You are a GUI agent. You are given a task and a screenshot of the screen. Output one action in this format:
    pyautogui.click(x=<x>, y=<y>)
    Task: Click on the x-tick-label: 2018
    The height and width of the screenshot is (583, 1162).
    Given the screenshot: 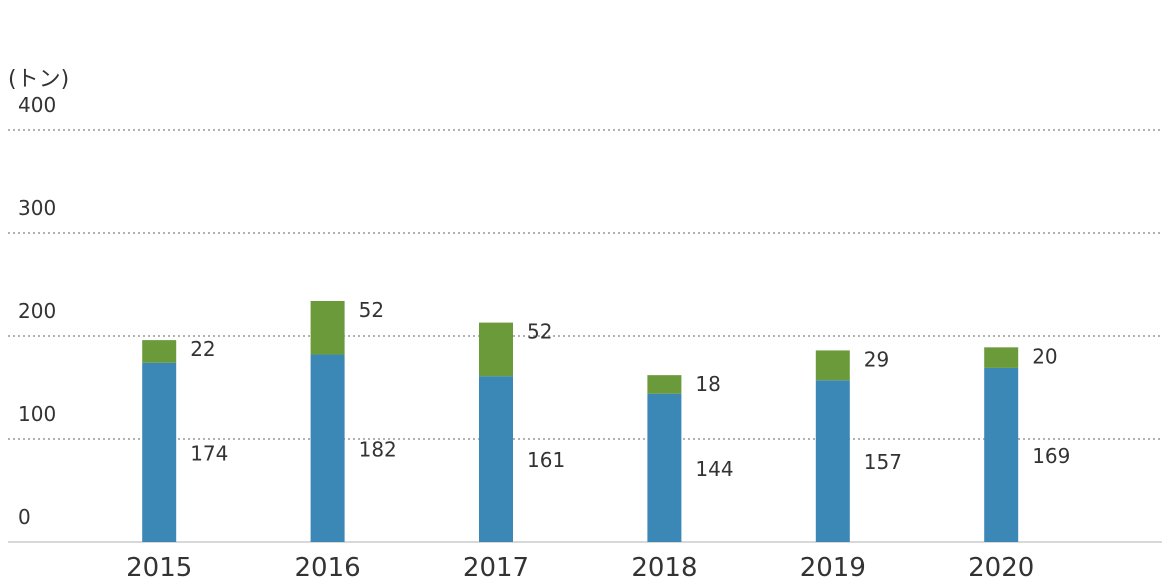 What is the action you would take?
    pyautogui.click(x=664, y=568)
    